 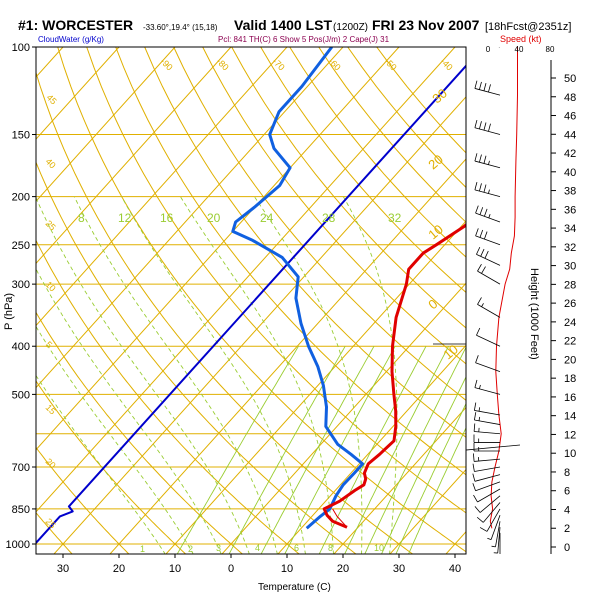 What do you see at coordinates (570, 154) in the screenshot?
I see `height-tick-label: 42` at bounding box center [570, 154].